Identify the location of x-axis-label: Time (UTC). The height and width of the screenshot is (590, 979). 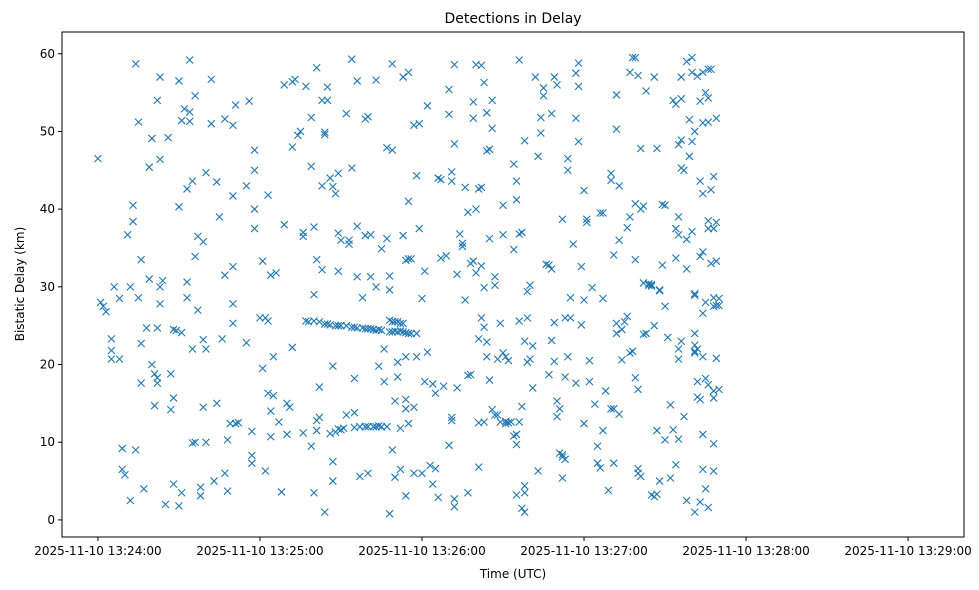
(512, 574).